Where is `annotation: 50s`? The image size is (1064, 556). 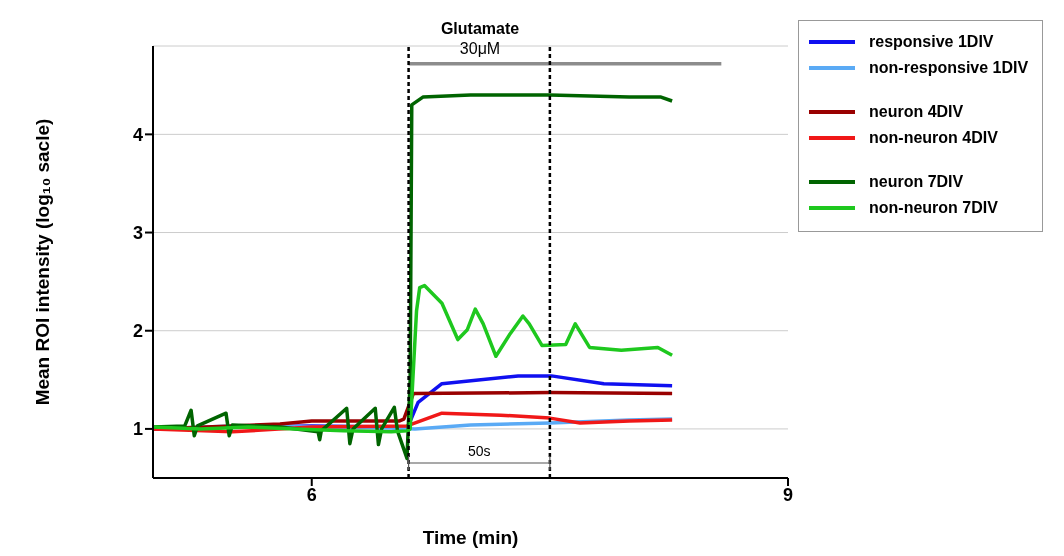
annotation: 50s is located at coordinates (479, 451).